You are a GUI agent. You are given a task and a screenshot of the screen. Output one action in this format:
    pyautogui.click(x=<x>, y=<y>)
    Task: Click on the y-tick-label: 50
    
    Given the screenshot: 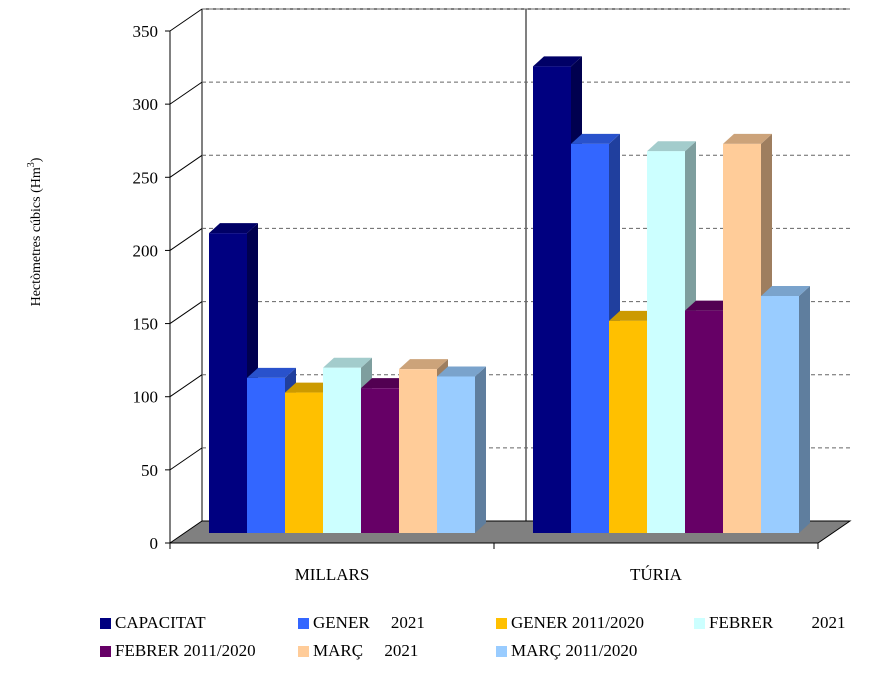 What is the action you would take?
    pyautogui.click(x=149, y=470)
    